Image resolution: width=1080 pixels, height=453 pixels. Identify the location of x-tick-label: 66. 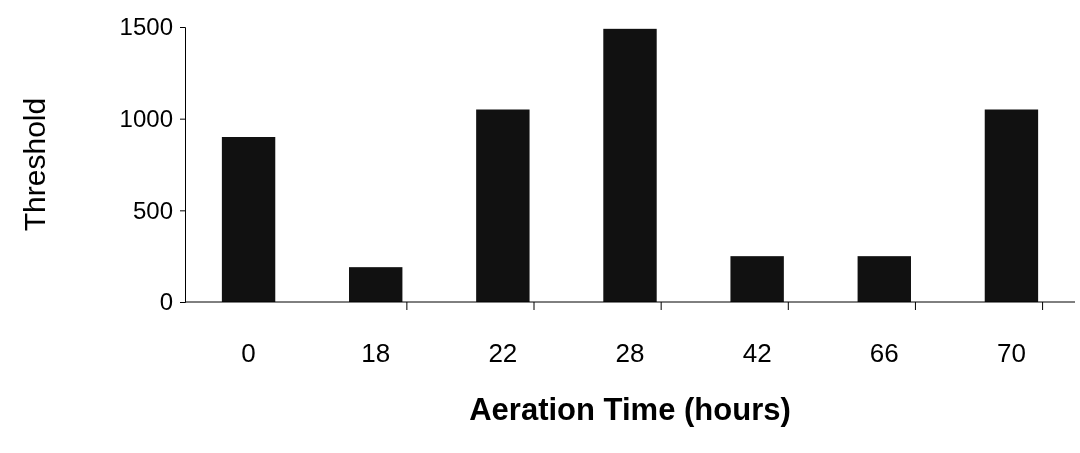
(884, 353).